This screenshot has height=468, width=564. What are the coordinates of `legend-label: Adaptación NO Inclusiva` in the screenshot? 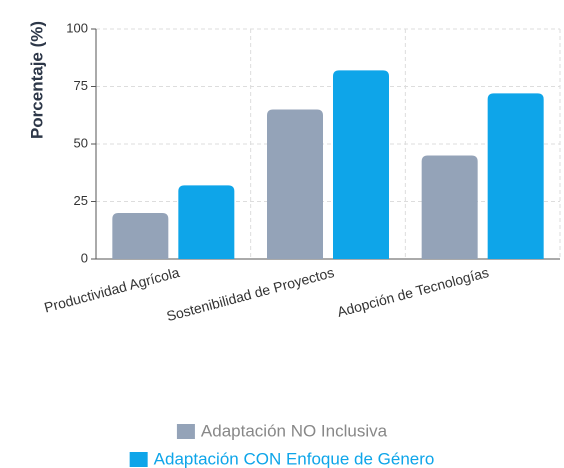 It's located at (294, 430).